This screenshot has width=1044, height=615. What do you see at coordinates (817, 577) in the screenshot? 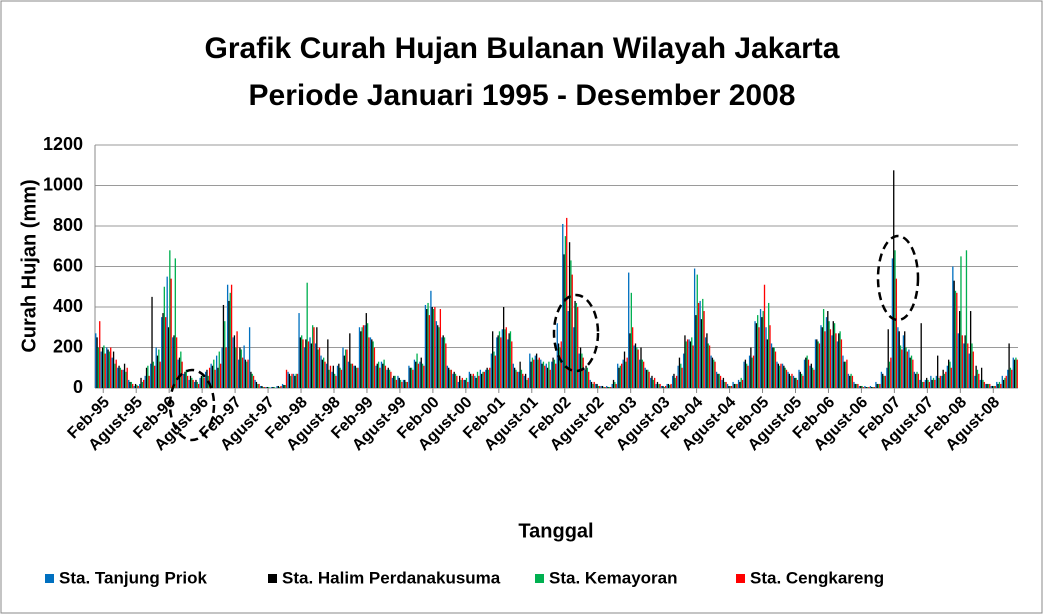
I see `legend-label: Sta. Cengkareng` at bounding box center [817, 577].